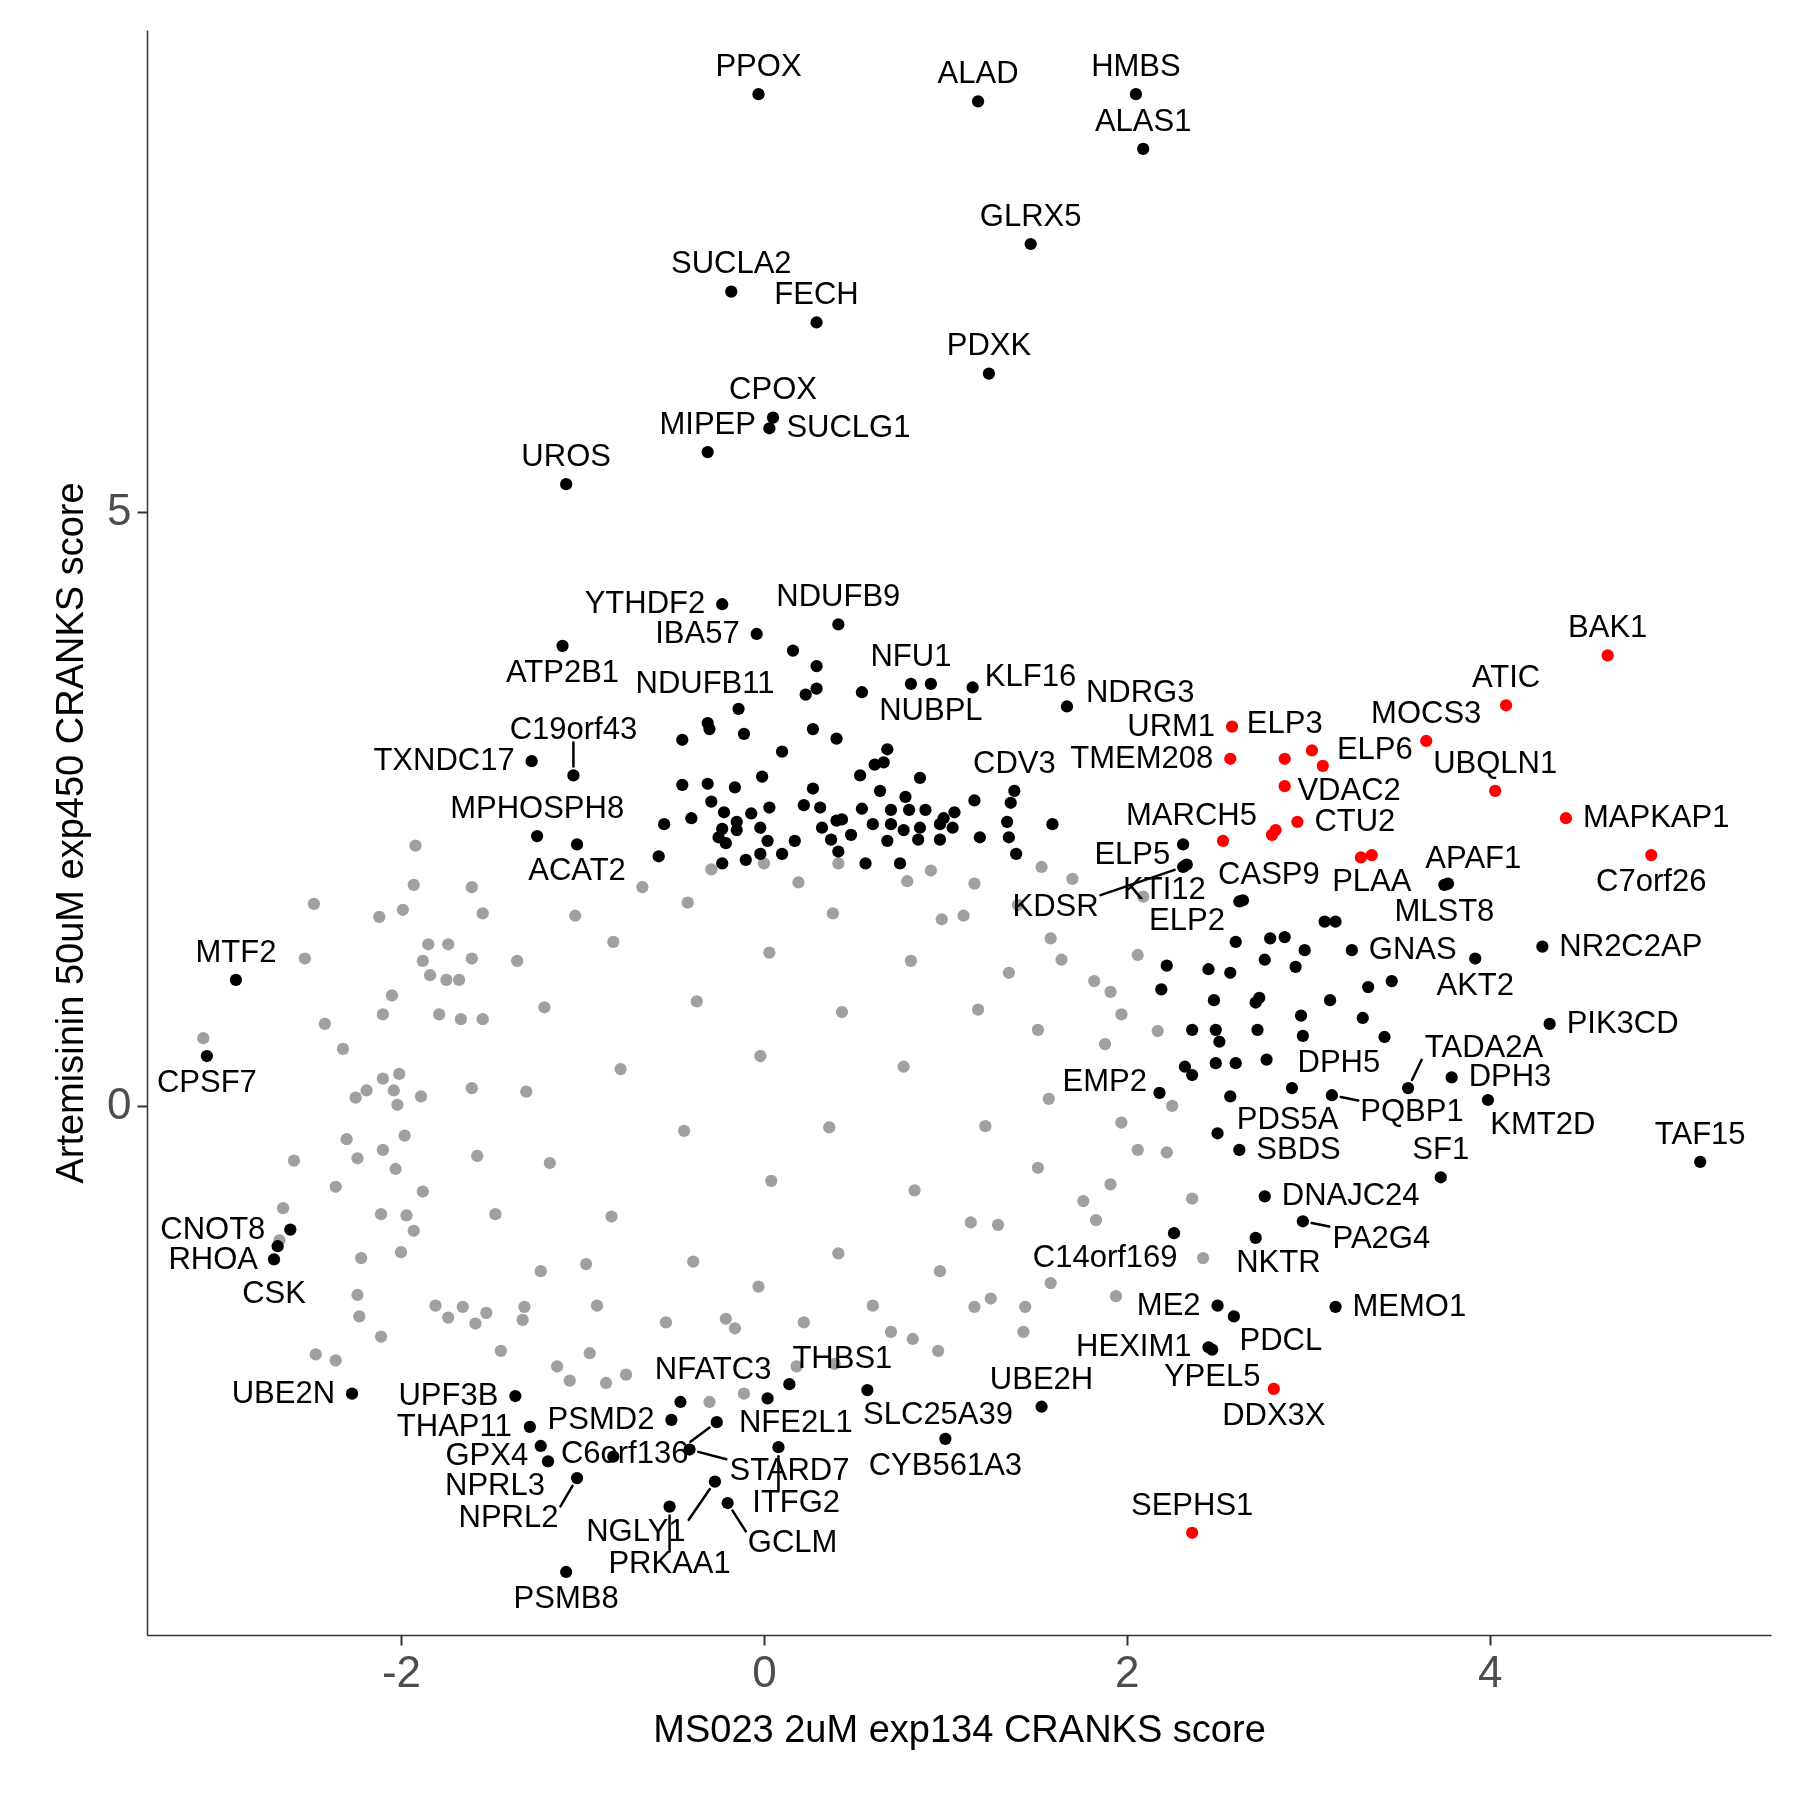 This screenshot has width=1800, height=1800. Describe the element at coordinates (1136, 66) in the screenshot. I see `annotation: HMBS` at that location.